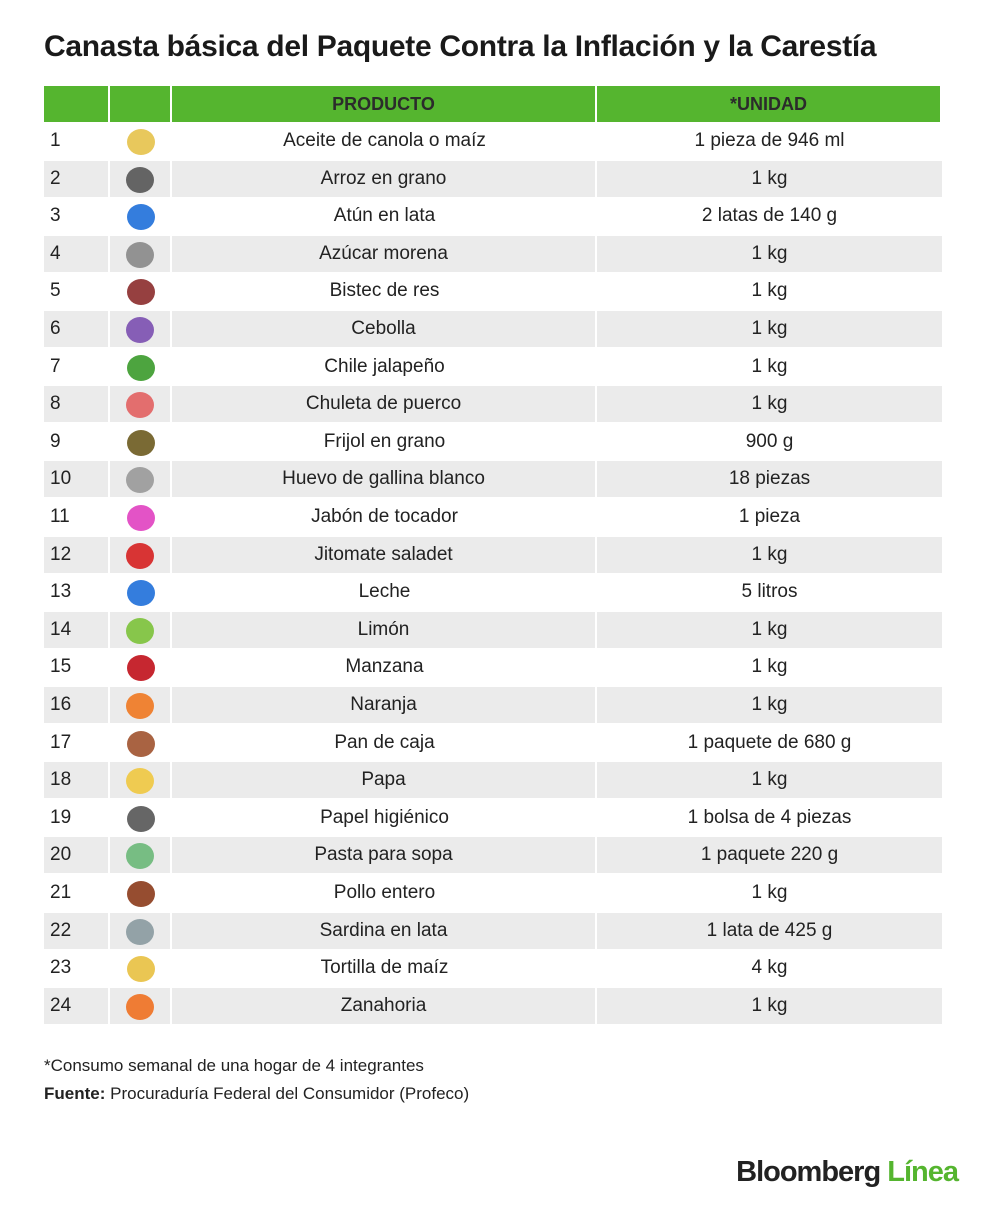  I want to click on table-row: 24 Zanahoria 1 kg, so click(493, 1005).